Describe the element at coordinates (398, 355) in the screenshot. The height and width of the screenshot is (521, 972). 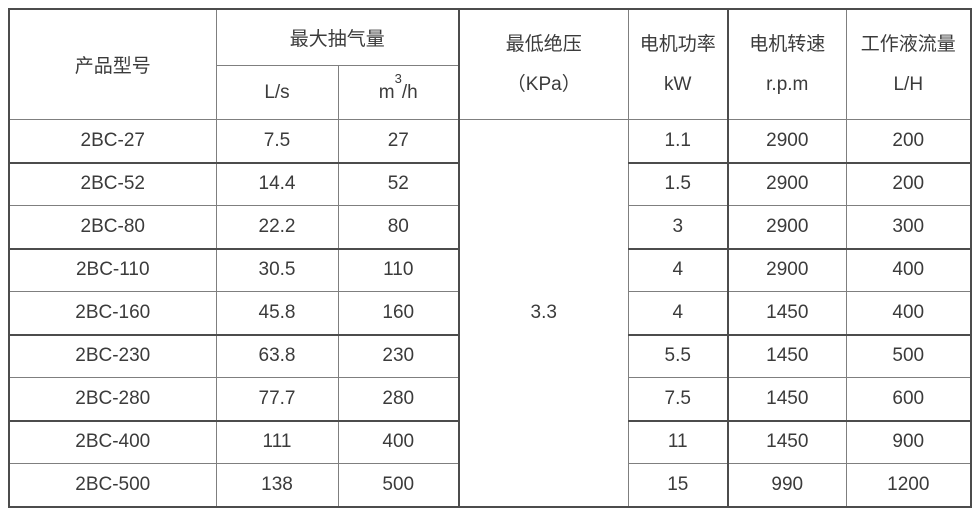
I see `capacity-m3h-cell: 230` at that location.